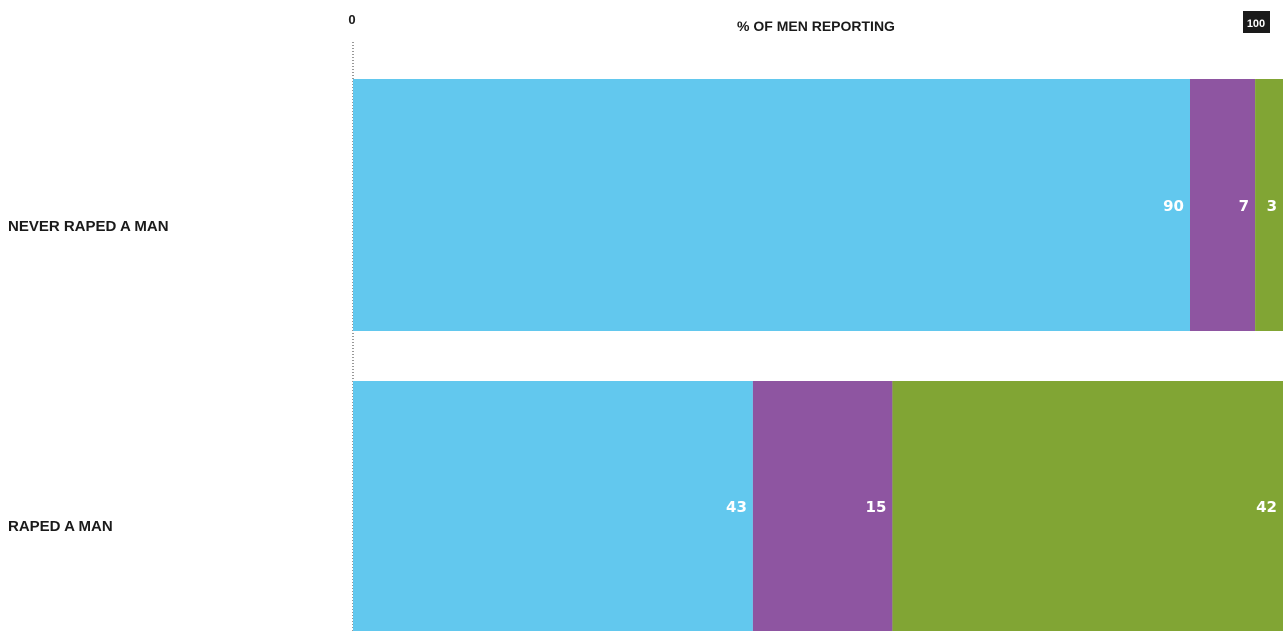 The image size is (1283, 631). I want to click on value-label: 3, so click(1272, 206).